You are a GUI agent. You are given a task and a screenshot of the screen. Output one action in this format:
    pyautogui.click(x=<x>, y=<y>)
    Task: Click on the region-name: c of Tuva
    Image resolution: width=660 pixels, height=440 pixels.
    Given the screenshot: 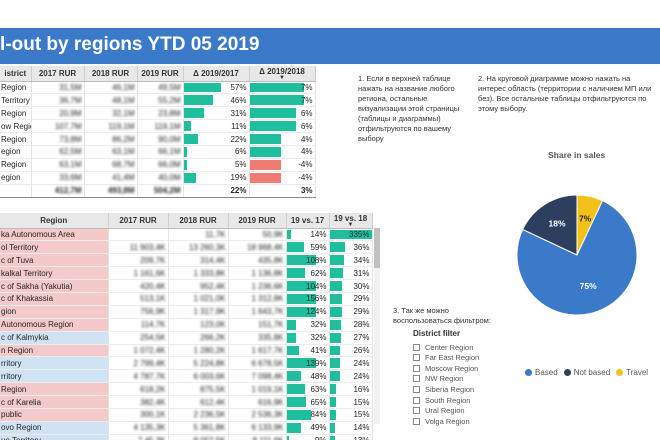 What is the action you would take?
    pyautogui.click(x=54, y=260)
    